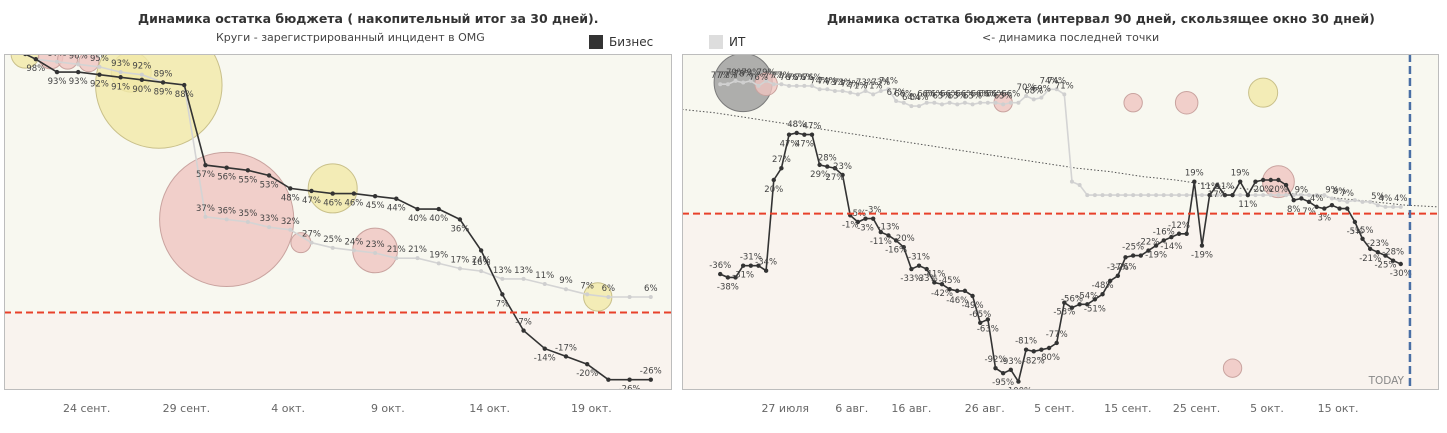  I want to click on chart-1-series-business-data-label: 93%, so click(57, 82).